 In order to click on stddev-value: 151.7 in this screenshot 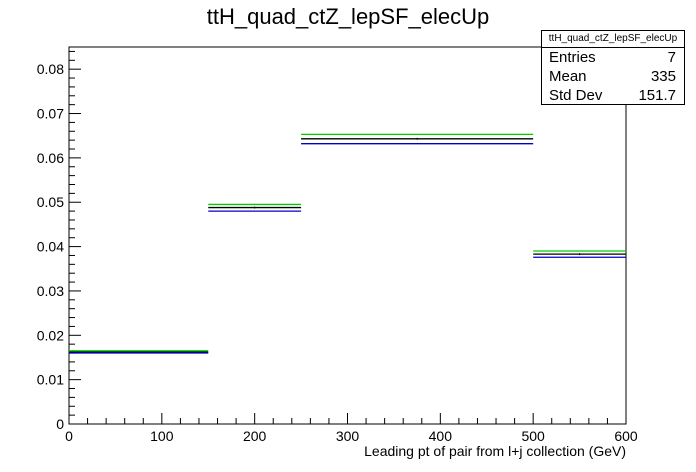, I will do `click(657, 95)`.